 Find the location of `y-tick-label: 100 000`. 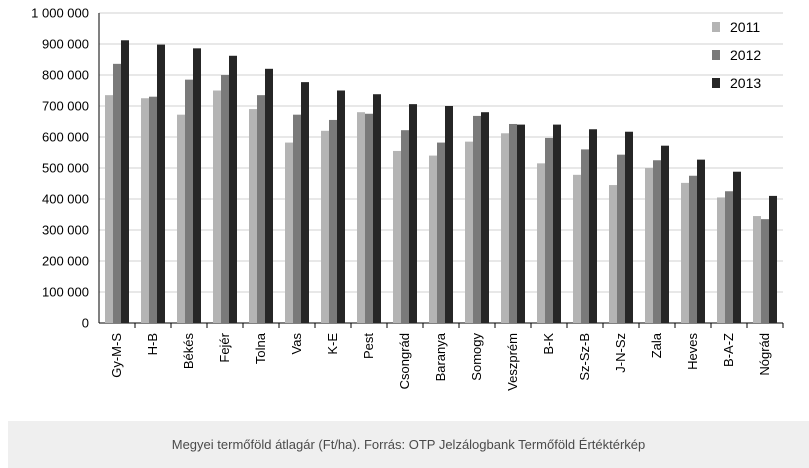

y-tick-label: 100 000 is located at coordinates (65, 292).